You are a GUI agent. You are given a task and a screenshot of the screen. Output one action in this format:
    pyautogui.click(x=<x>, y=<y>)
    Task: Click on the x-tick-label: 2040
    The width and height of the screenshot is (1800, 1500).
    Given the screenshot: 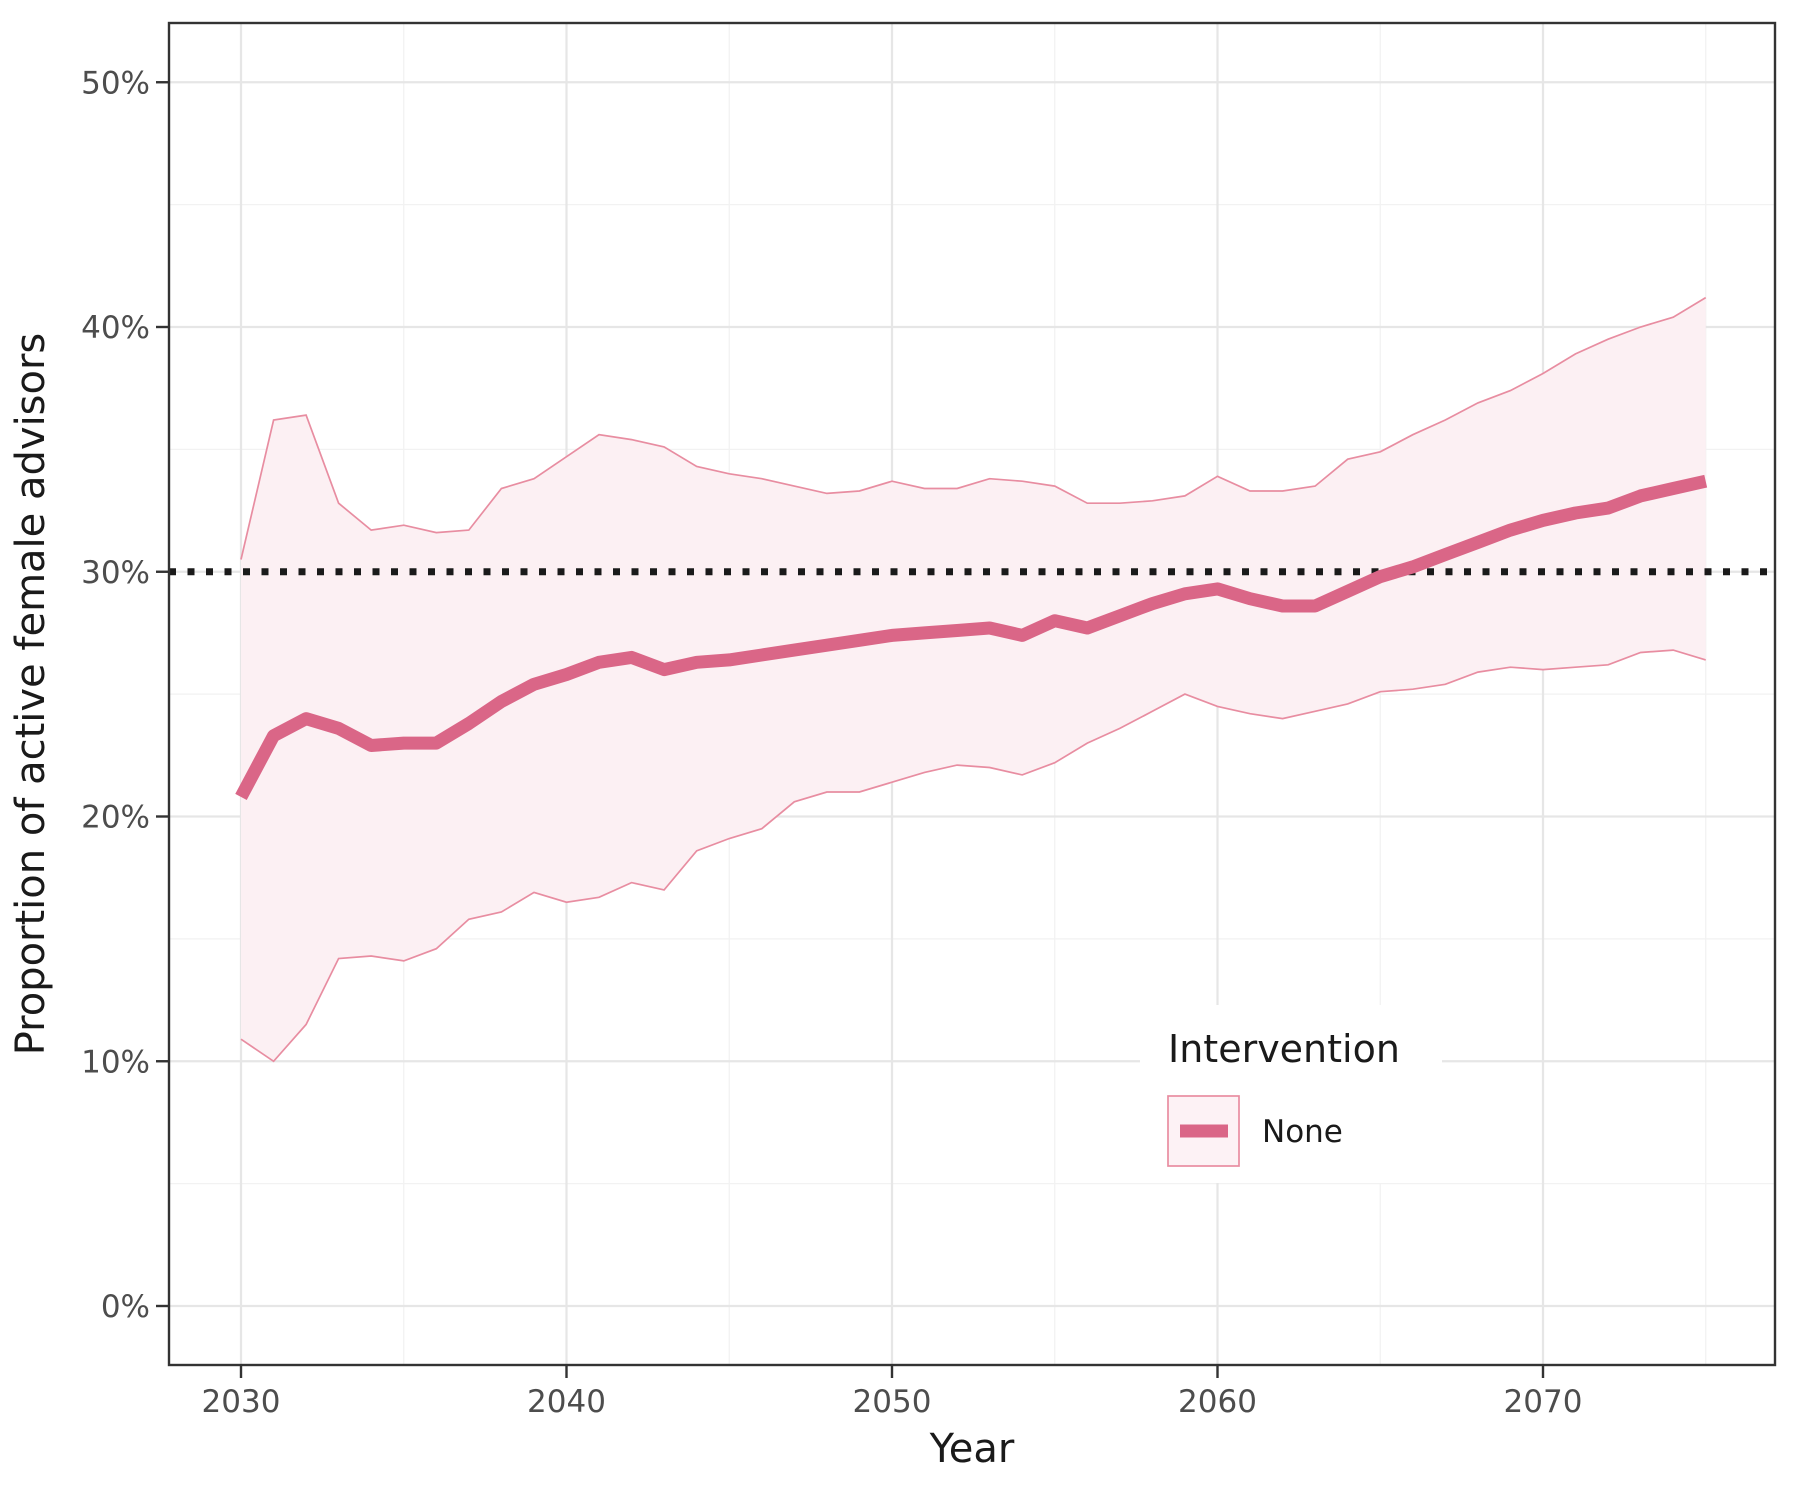 What is the action you would take?
    pyautogui.click(x=566, y=1402)
    